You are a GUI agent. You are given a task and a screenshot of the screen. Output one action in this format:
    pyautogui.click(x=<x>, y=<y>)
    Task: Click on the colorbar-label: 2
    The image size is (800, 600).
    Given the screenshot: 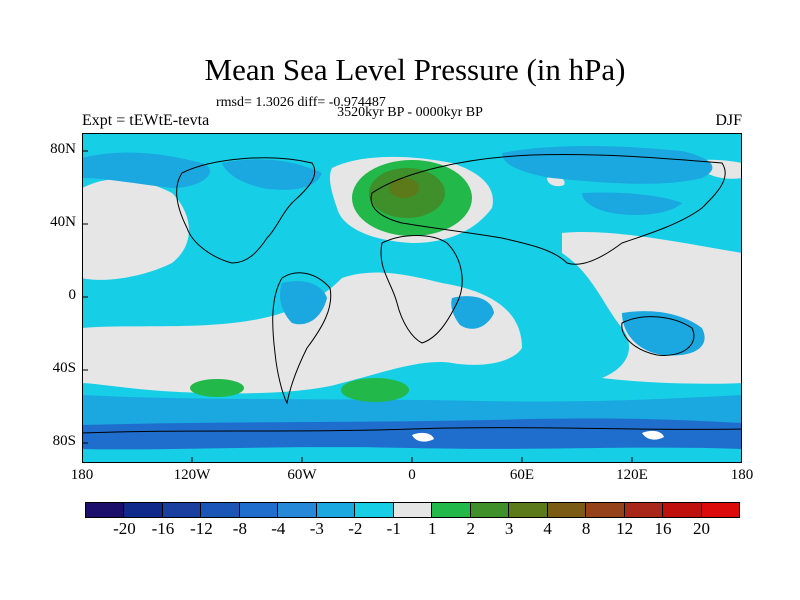 What is the action you would take?
    pyautogui.click(x=470, y=528)
    